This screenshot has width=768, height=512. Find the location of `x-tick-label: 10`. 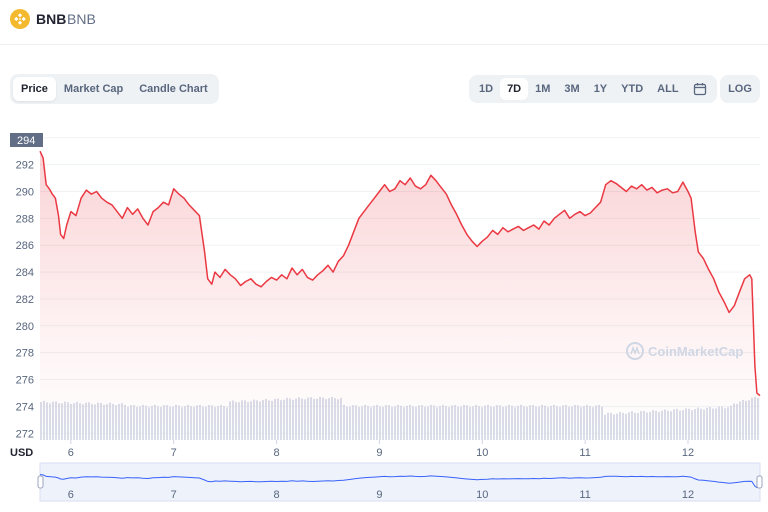

x-tick-label: 10 is located at coordinates (482, 453).